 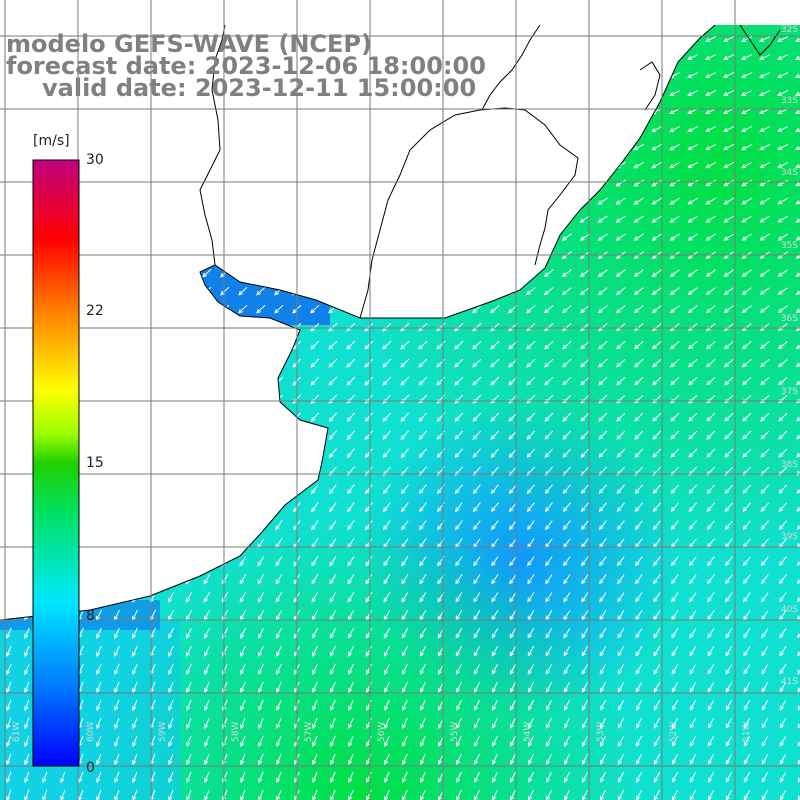 What do you see at coordinates (789, 30) in the screenshot?
I see `lat-label-32s: 32S` at bounding box center [789, 30].